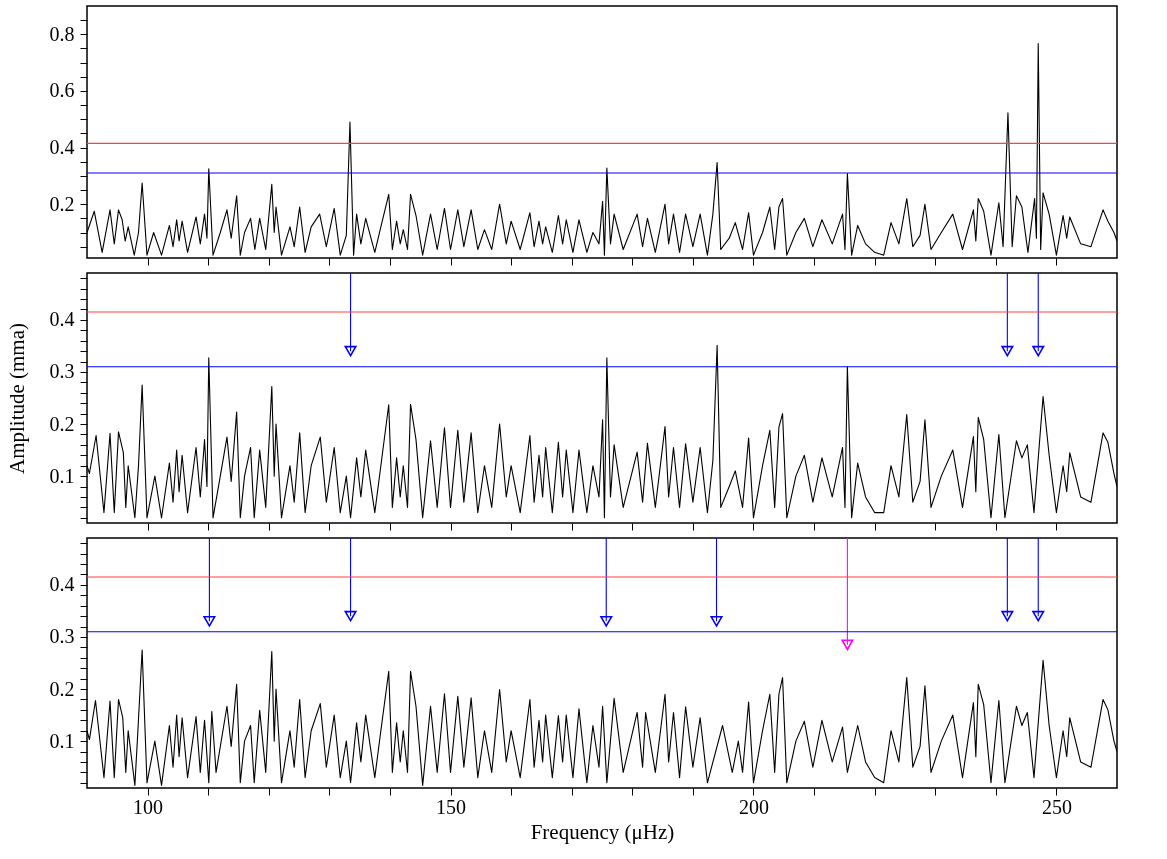 The width and height of the screenshot is (1167, 859). Describe the element at coordinates (16, 398) in the screenshot. I see `y-axis-title: Amplitude (mma)` at that location.